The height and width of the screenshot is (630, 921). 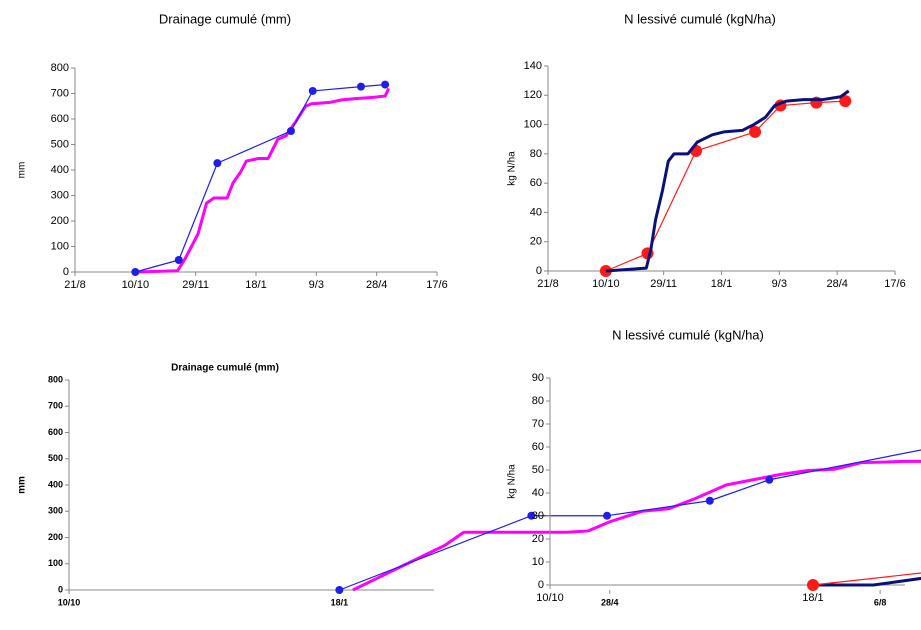 I want to click on y-tick-label: 30, so click(x=538, y=516).